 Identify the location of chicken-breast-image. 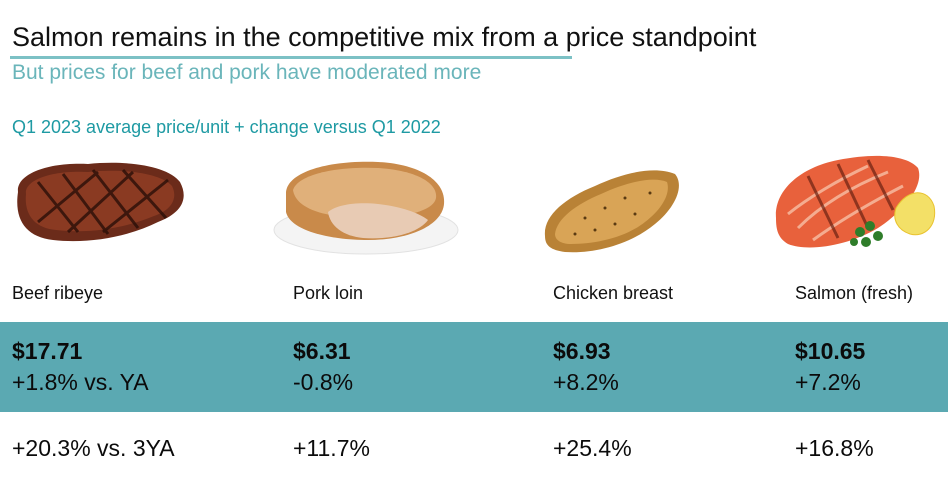
(610, 213).